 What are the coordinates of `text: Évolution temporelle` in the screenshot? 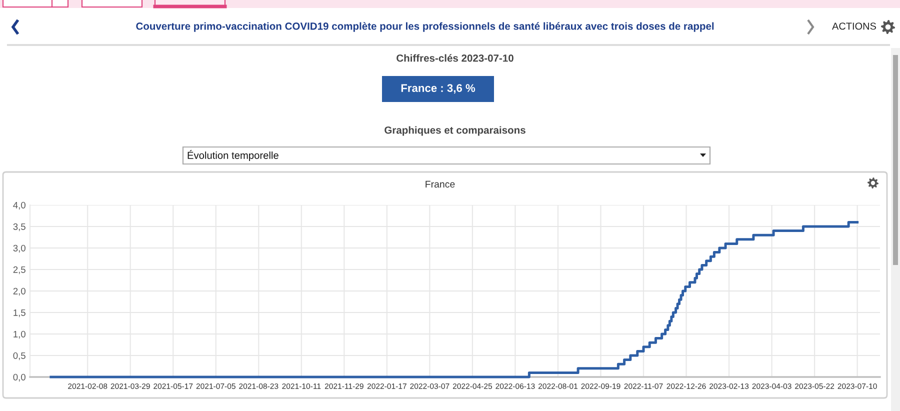 It's located at (233, 155).